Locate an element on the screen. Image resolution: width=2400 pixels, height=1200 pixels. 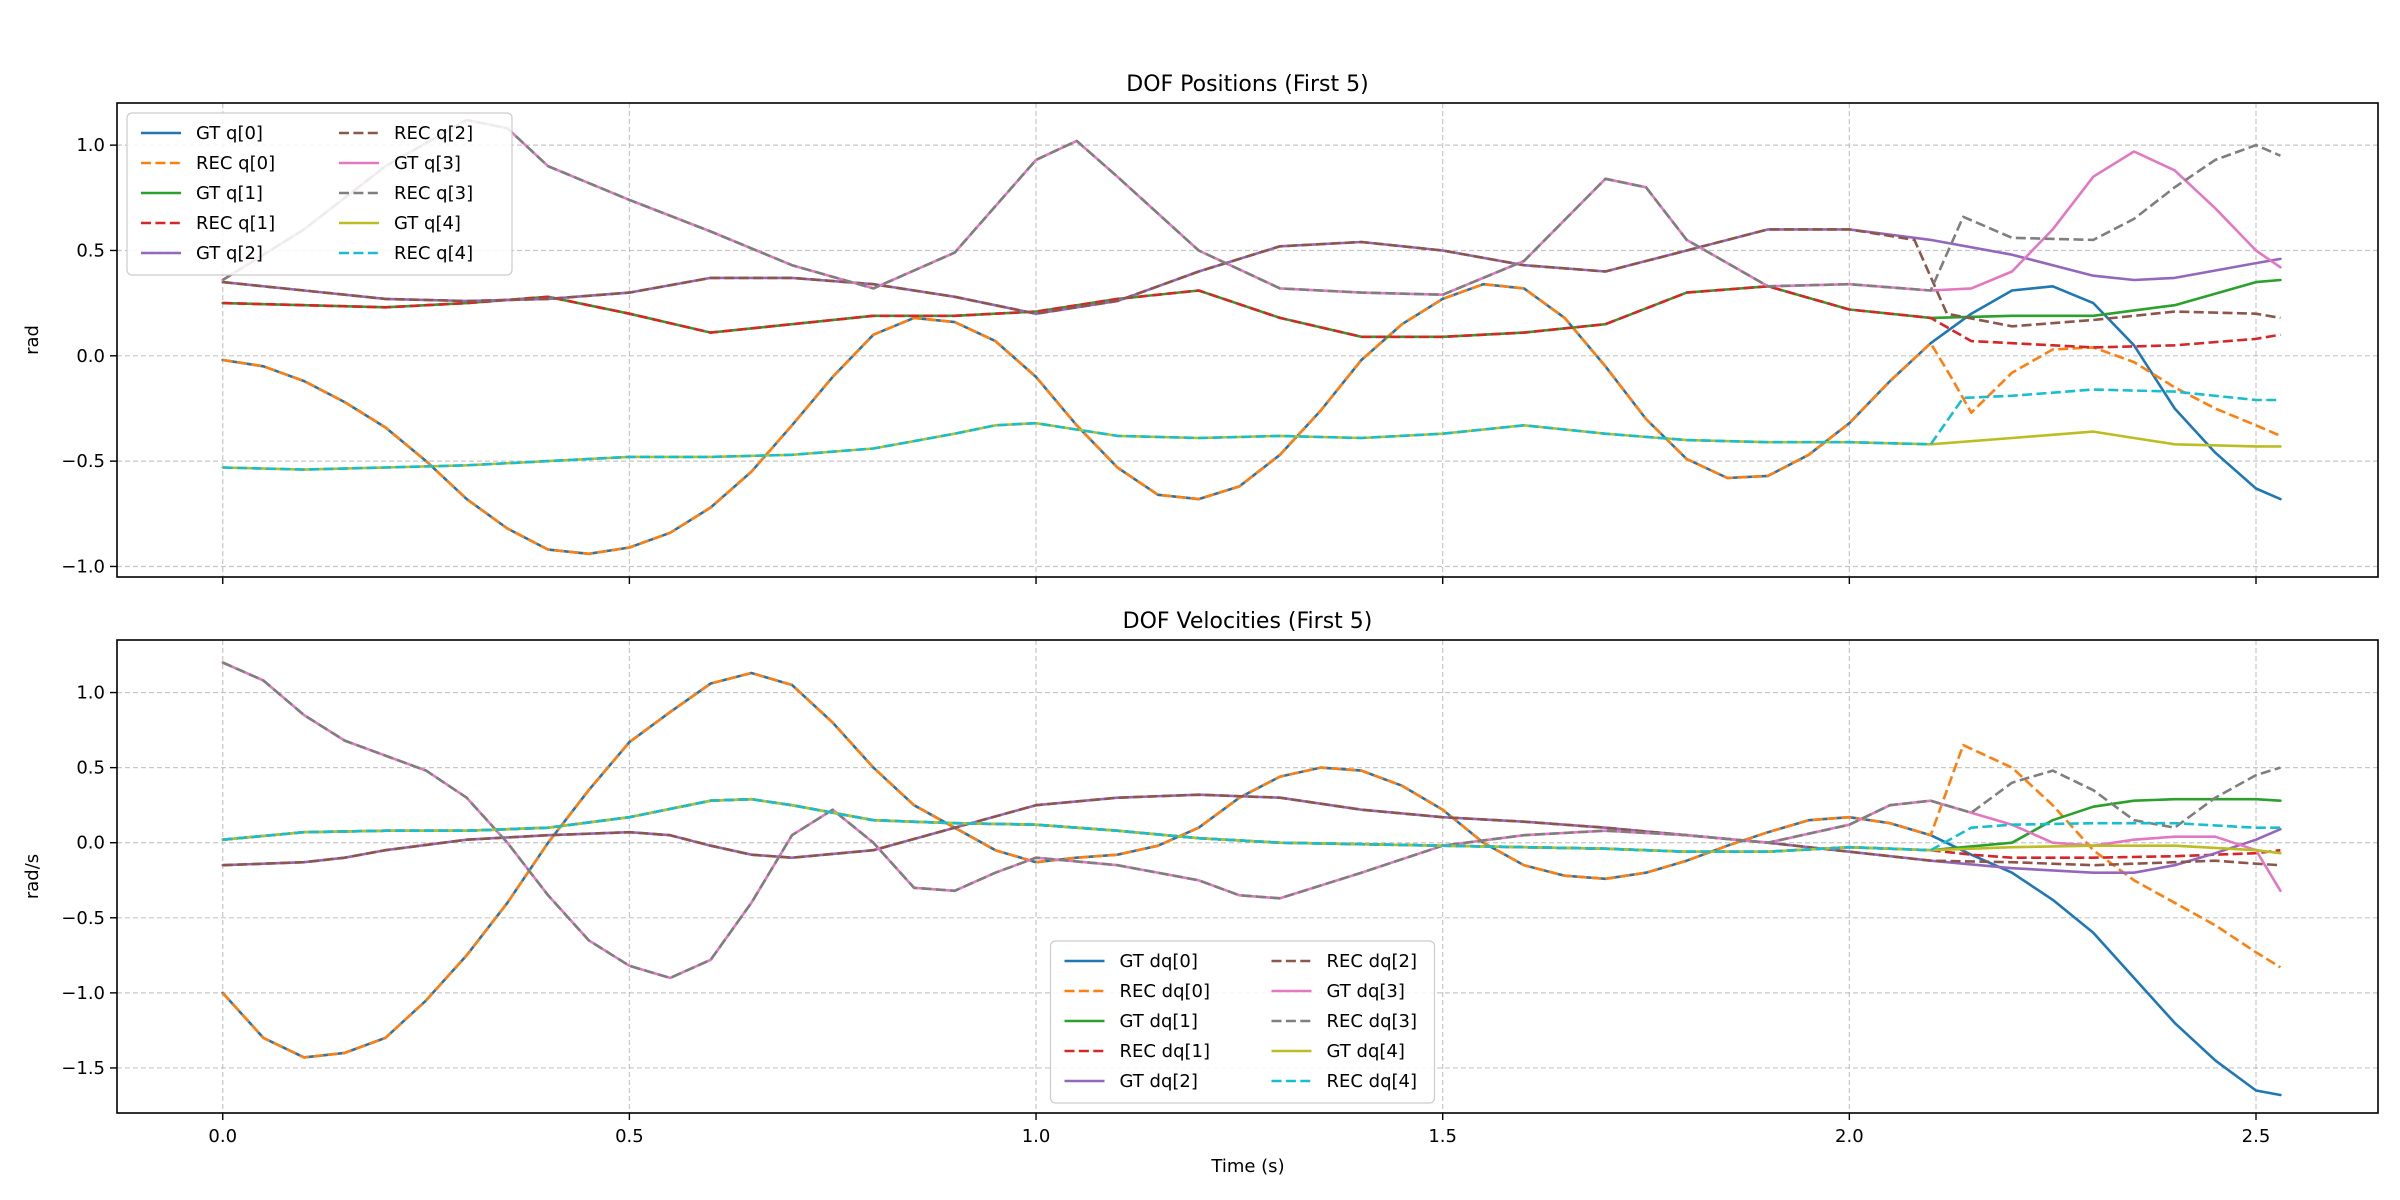
chart-title: DOF Velocities (First 5) is located at coordinates (1248, 621).